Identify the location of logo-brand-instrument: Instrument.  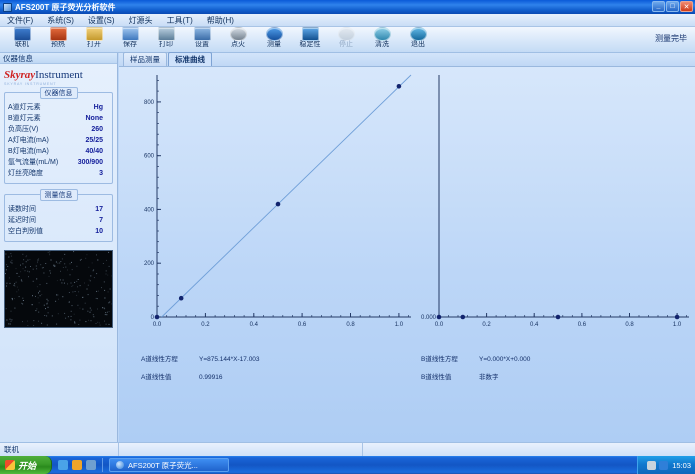
(59, 75).